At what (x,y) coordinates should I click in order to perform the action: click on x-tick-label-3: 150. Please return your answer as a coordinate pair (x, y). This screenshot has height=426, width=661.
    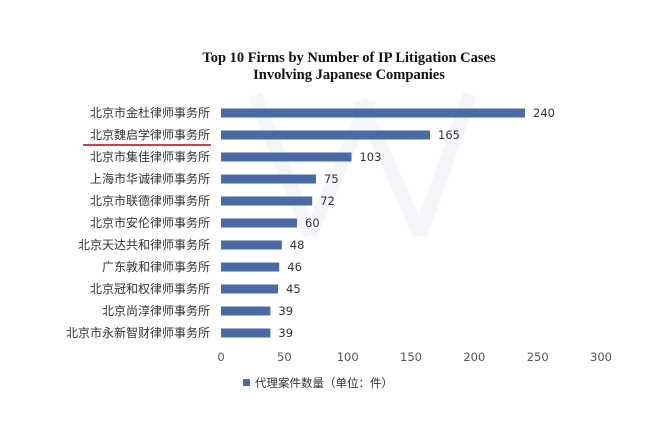
    Looking at the image, I should click on (411, 357).